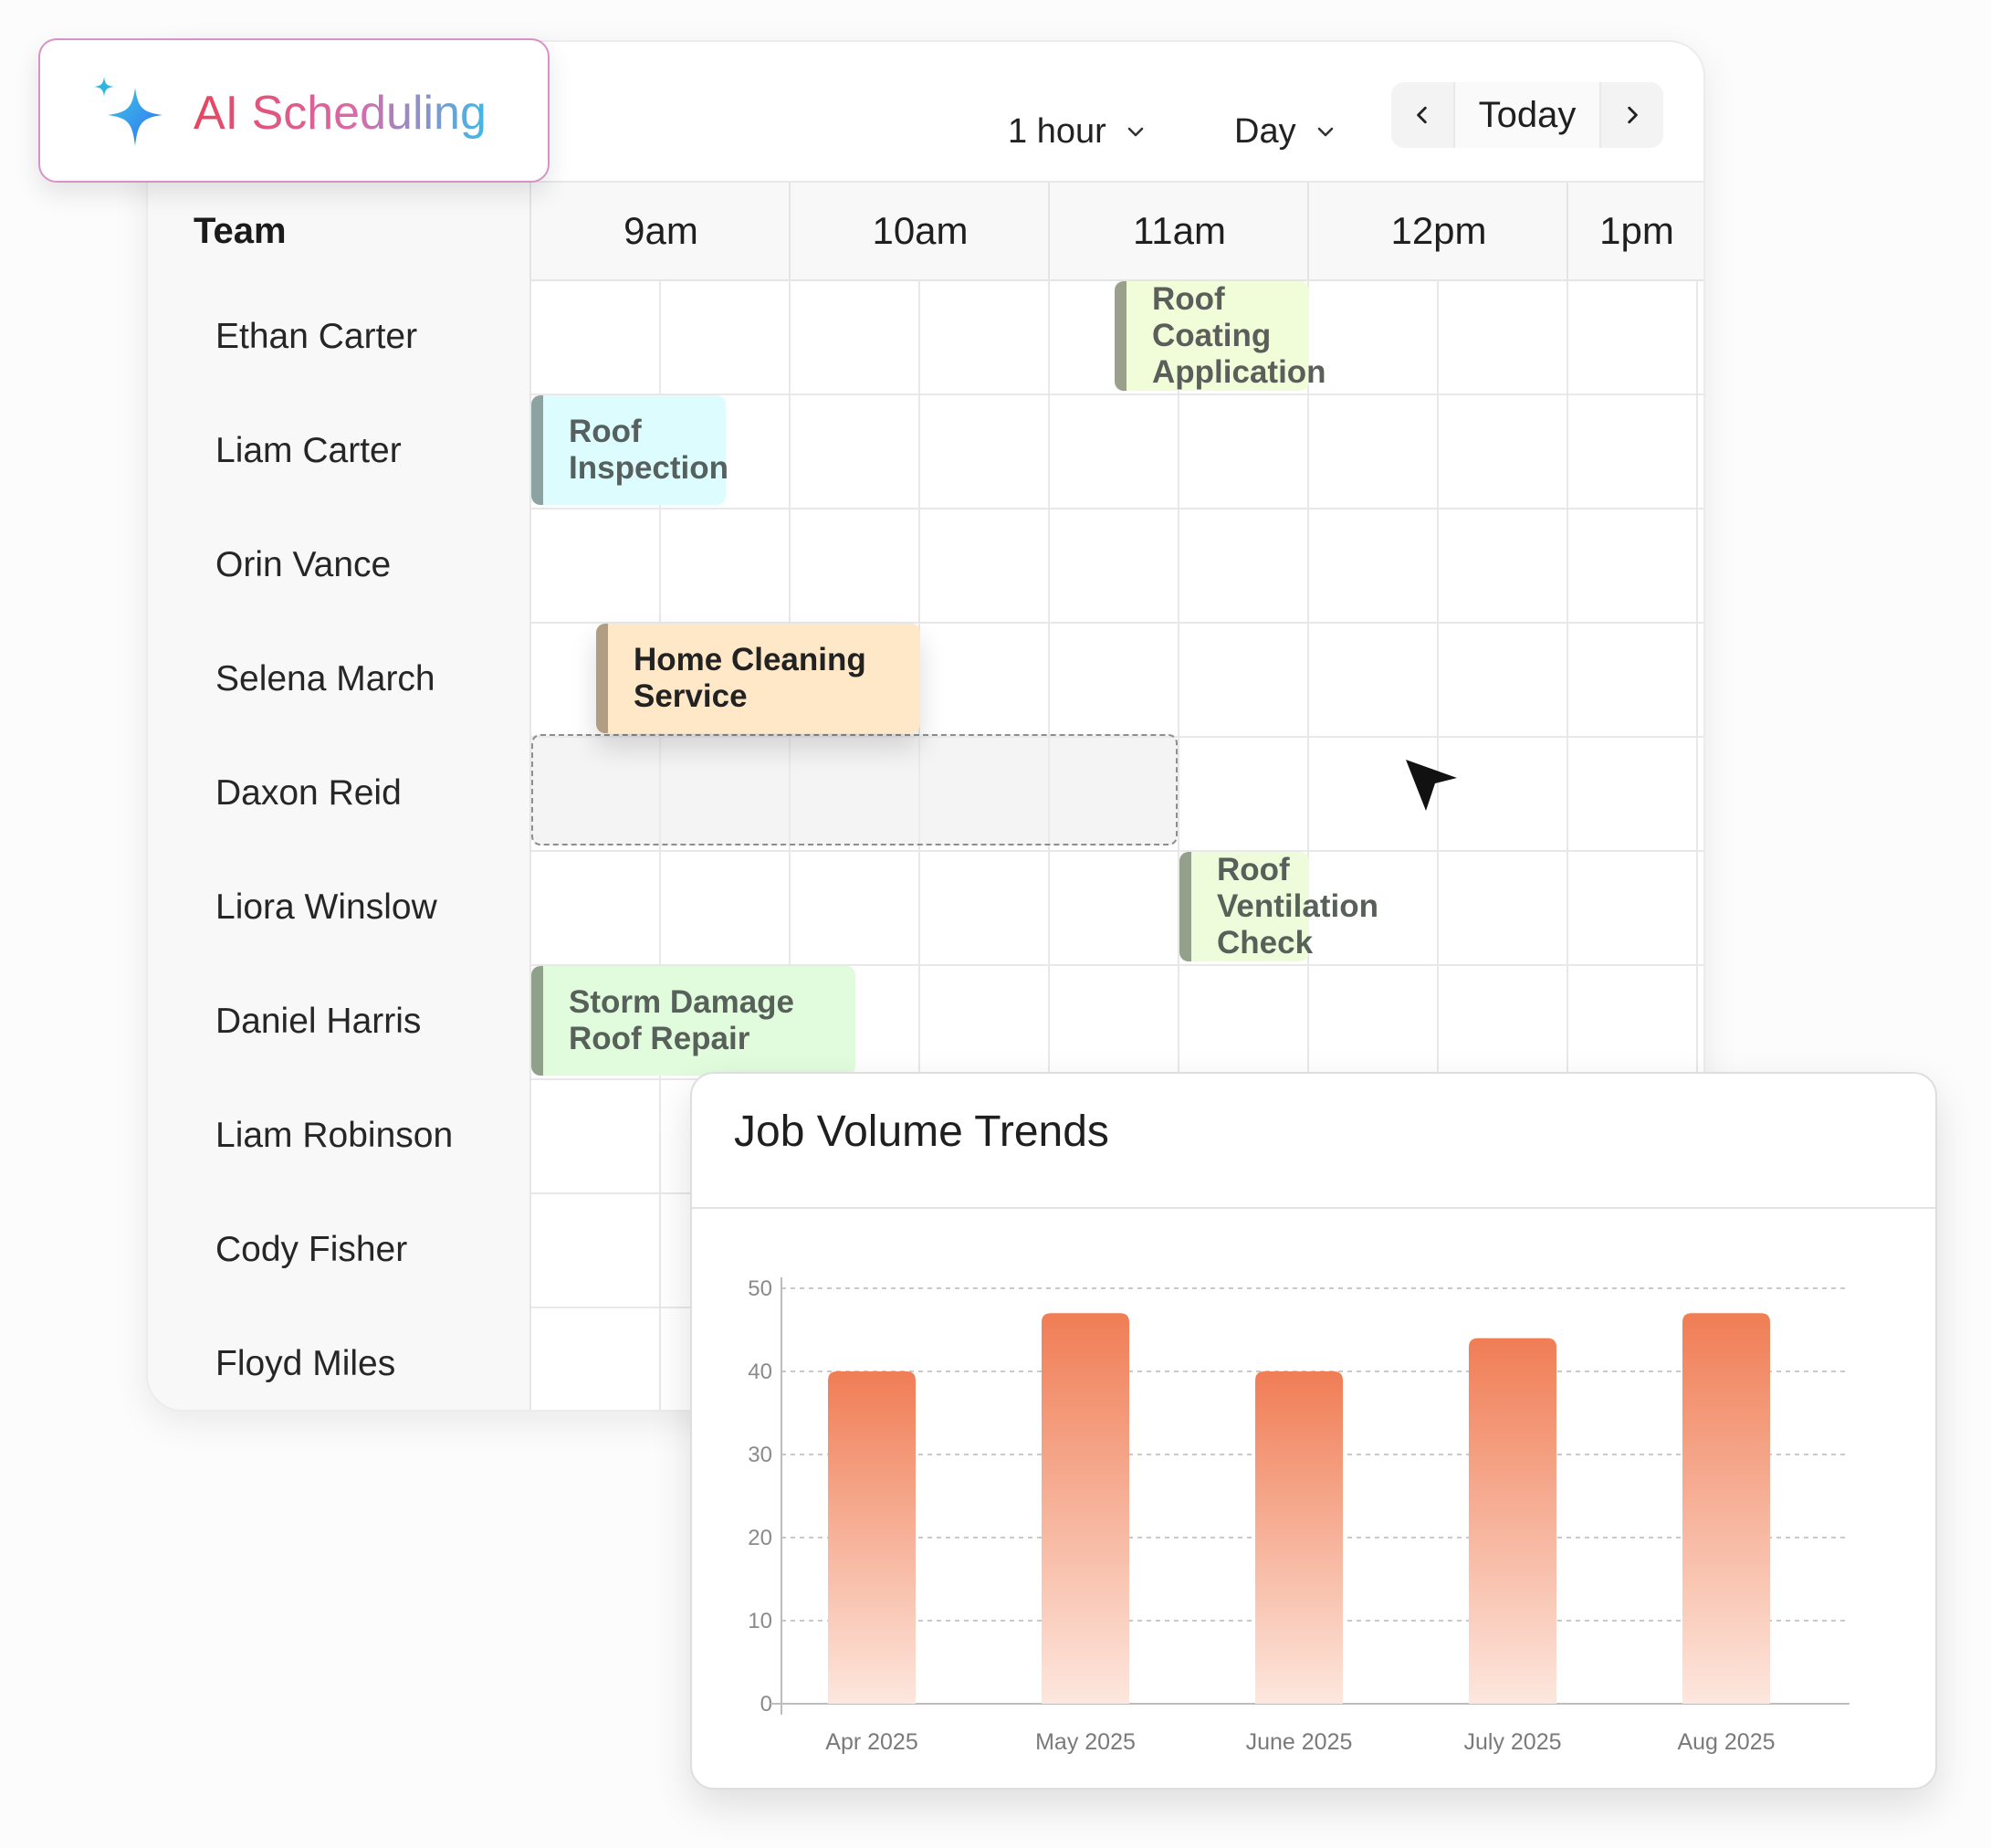 This screenshot has height=1848, width=1991. What do you see at coordinates (1512, 1742) in the screenshot?
I see `x-tick-label: July 2025` at bounding box center [1512, 1742].